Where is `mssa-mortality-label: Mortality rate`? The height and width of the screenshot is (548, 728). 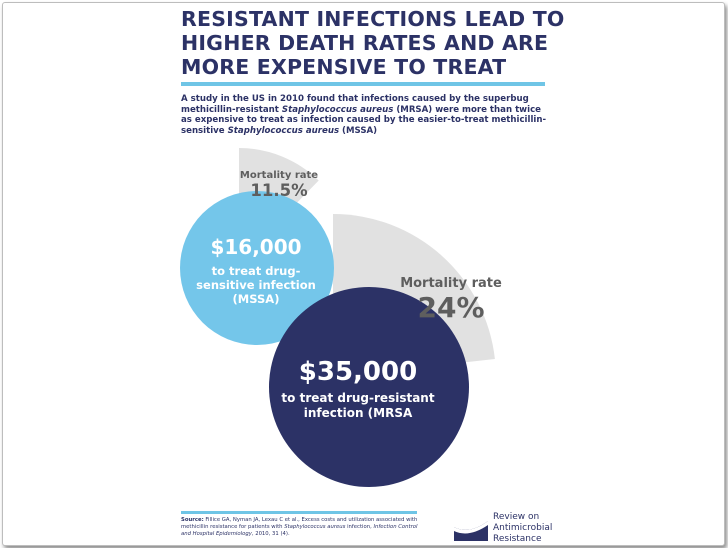 mssa-mortality-label: Mortality rate is located at coordinates (279, 175).